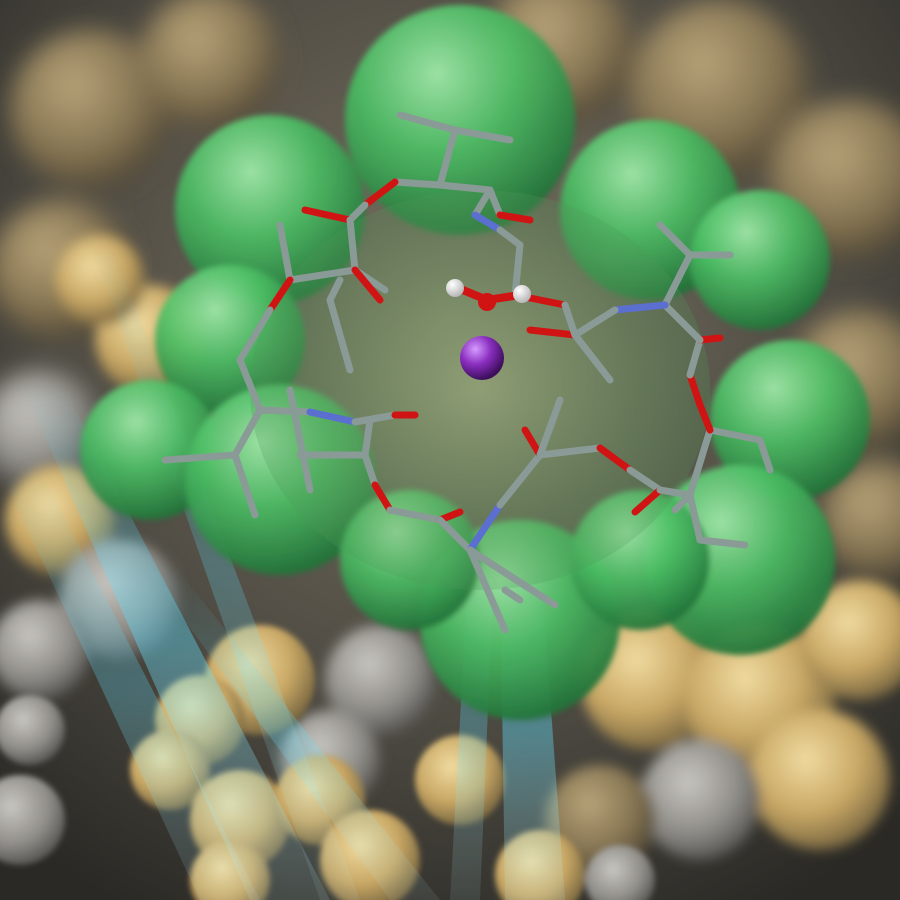 The image size is (900, 900). Describe the element at coordinates (522, 294) in the screenshot. I see `water-hydrogen-atom-right` at that location.